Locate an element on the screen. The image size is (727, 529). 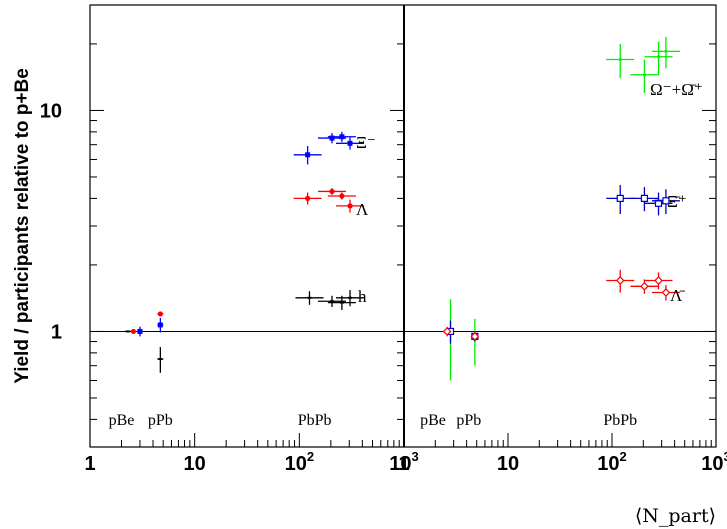
x-axis-label: ⟨N_part⟩ is located at coordinates (675, 516).